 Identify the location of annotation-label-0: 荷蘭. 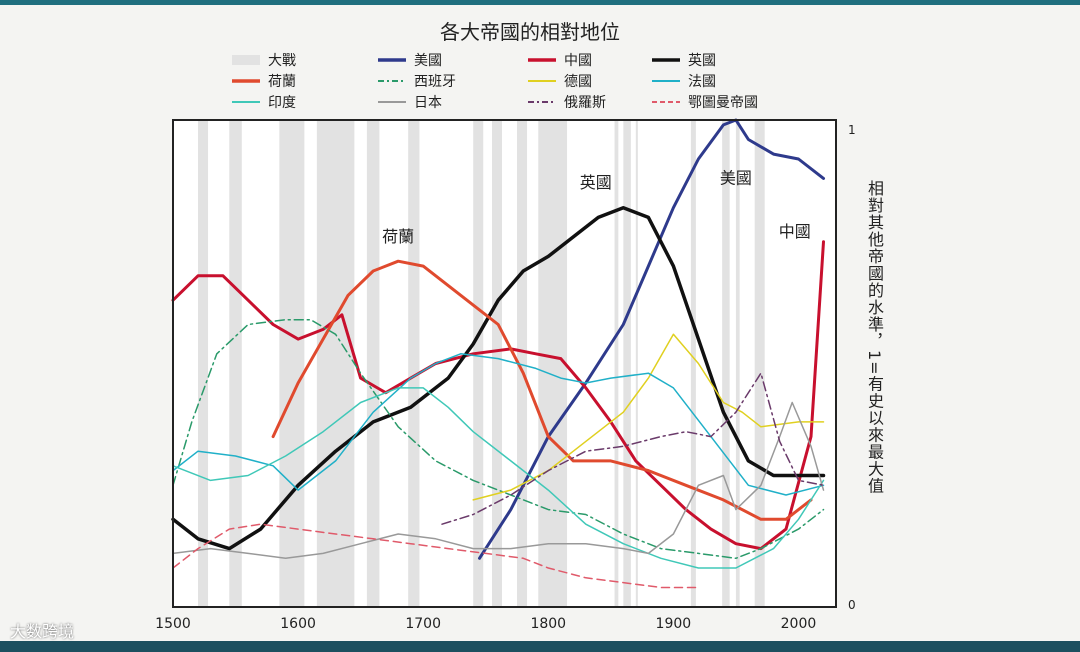
(398, 236).